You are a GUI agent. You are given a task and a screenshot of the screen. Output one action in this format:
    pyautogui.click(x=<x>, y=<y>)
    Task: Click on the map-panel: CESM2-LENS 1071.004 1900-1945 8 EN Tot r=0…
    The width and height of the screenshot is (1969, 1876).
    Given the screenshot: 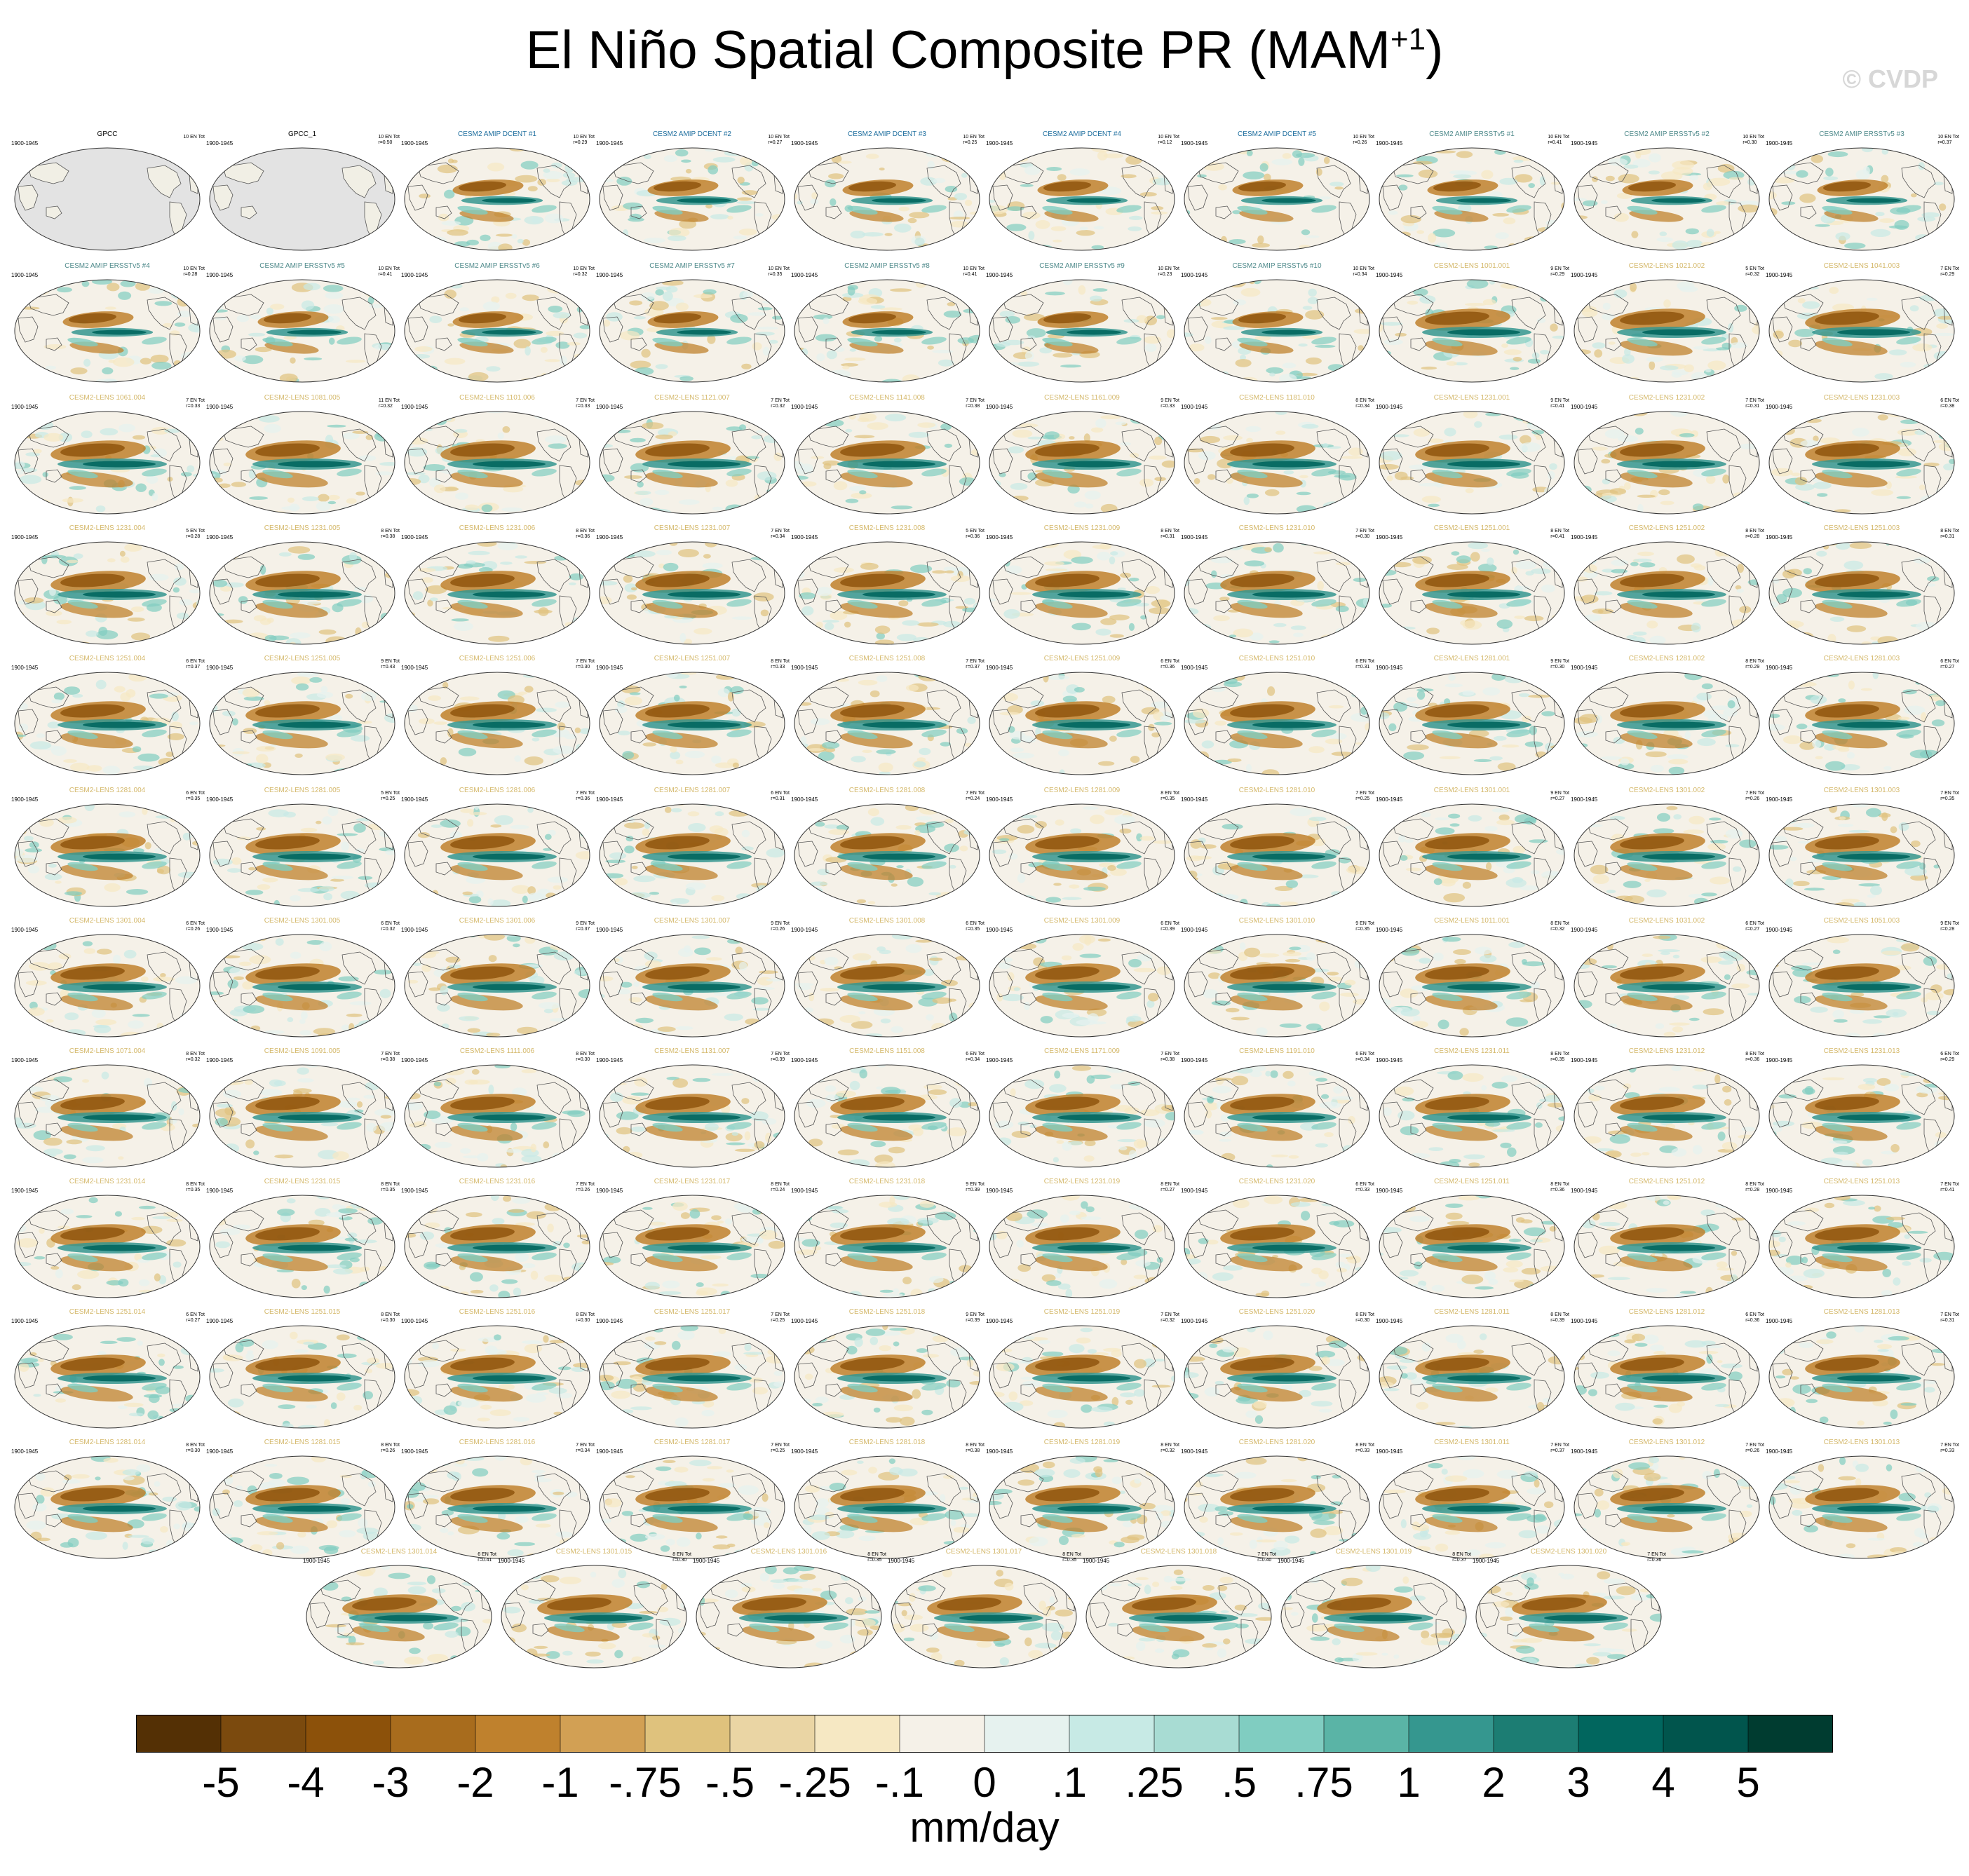 What is the action you would take?
    pyautogui.click(x=107, y=1111)
    